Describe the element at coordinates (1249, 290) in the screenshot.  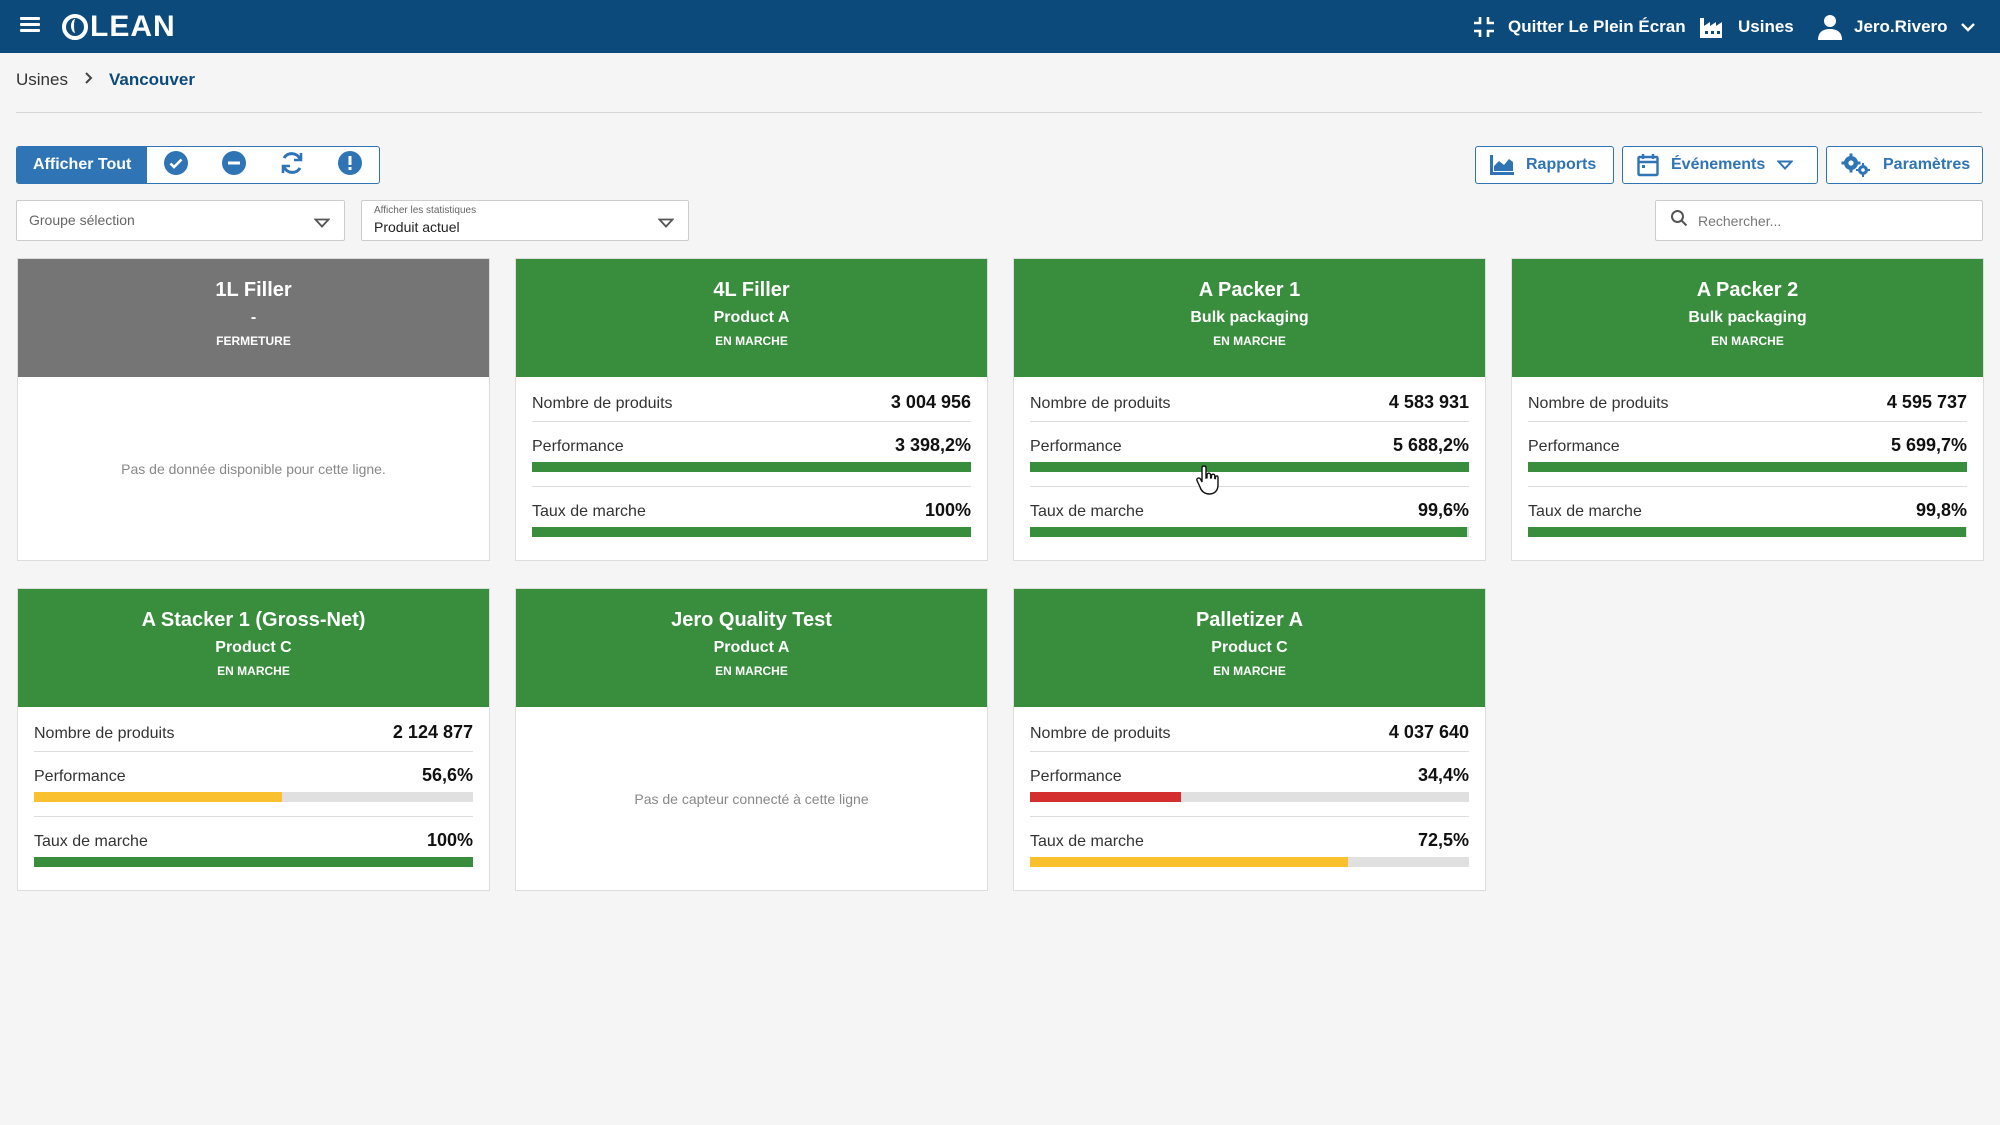
I see `line-name: A Packer 1` at that location.